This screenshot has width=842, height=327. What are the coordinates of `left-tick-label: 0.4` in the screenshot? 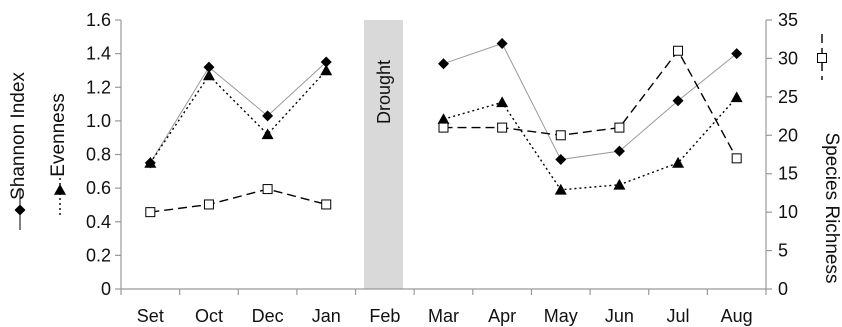 It's located at (98, 222).